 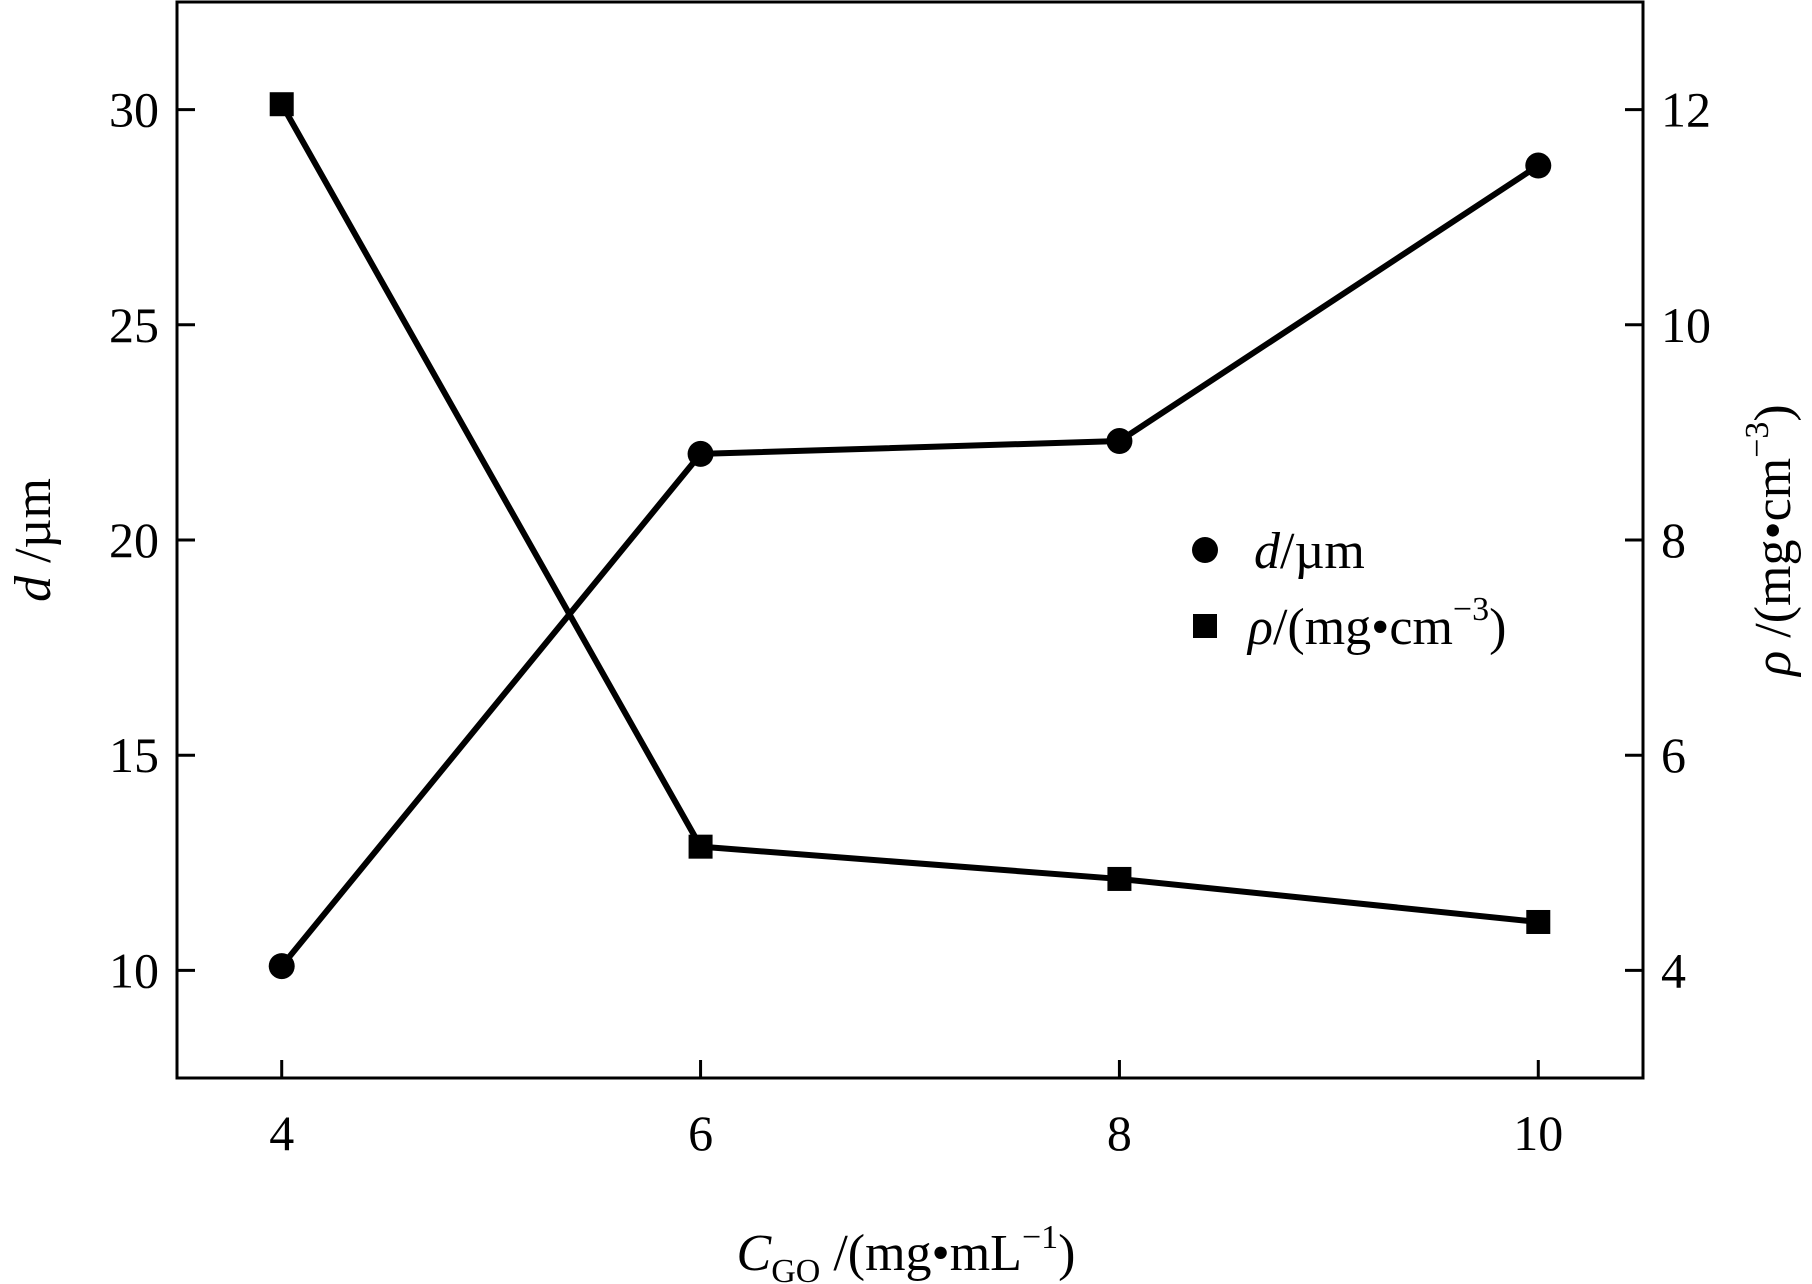 I want to click on left-y-tick-label: 30, so click(x=134, y=110).